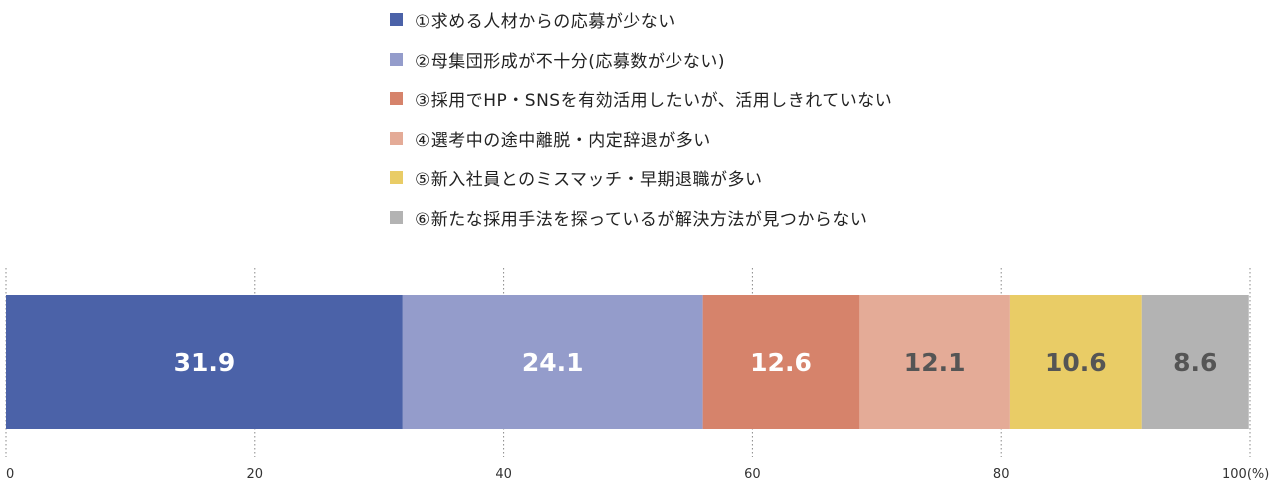 The image size is (1280, 482). I want to click on legend-item: ③採用でHP・SNSを有効活用したいが、活用しきれていない, so click(641, 99).